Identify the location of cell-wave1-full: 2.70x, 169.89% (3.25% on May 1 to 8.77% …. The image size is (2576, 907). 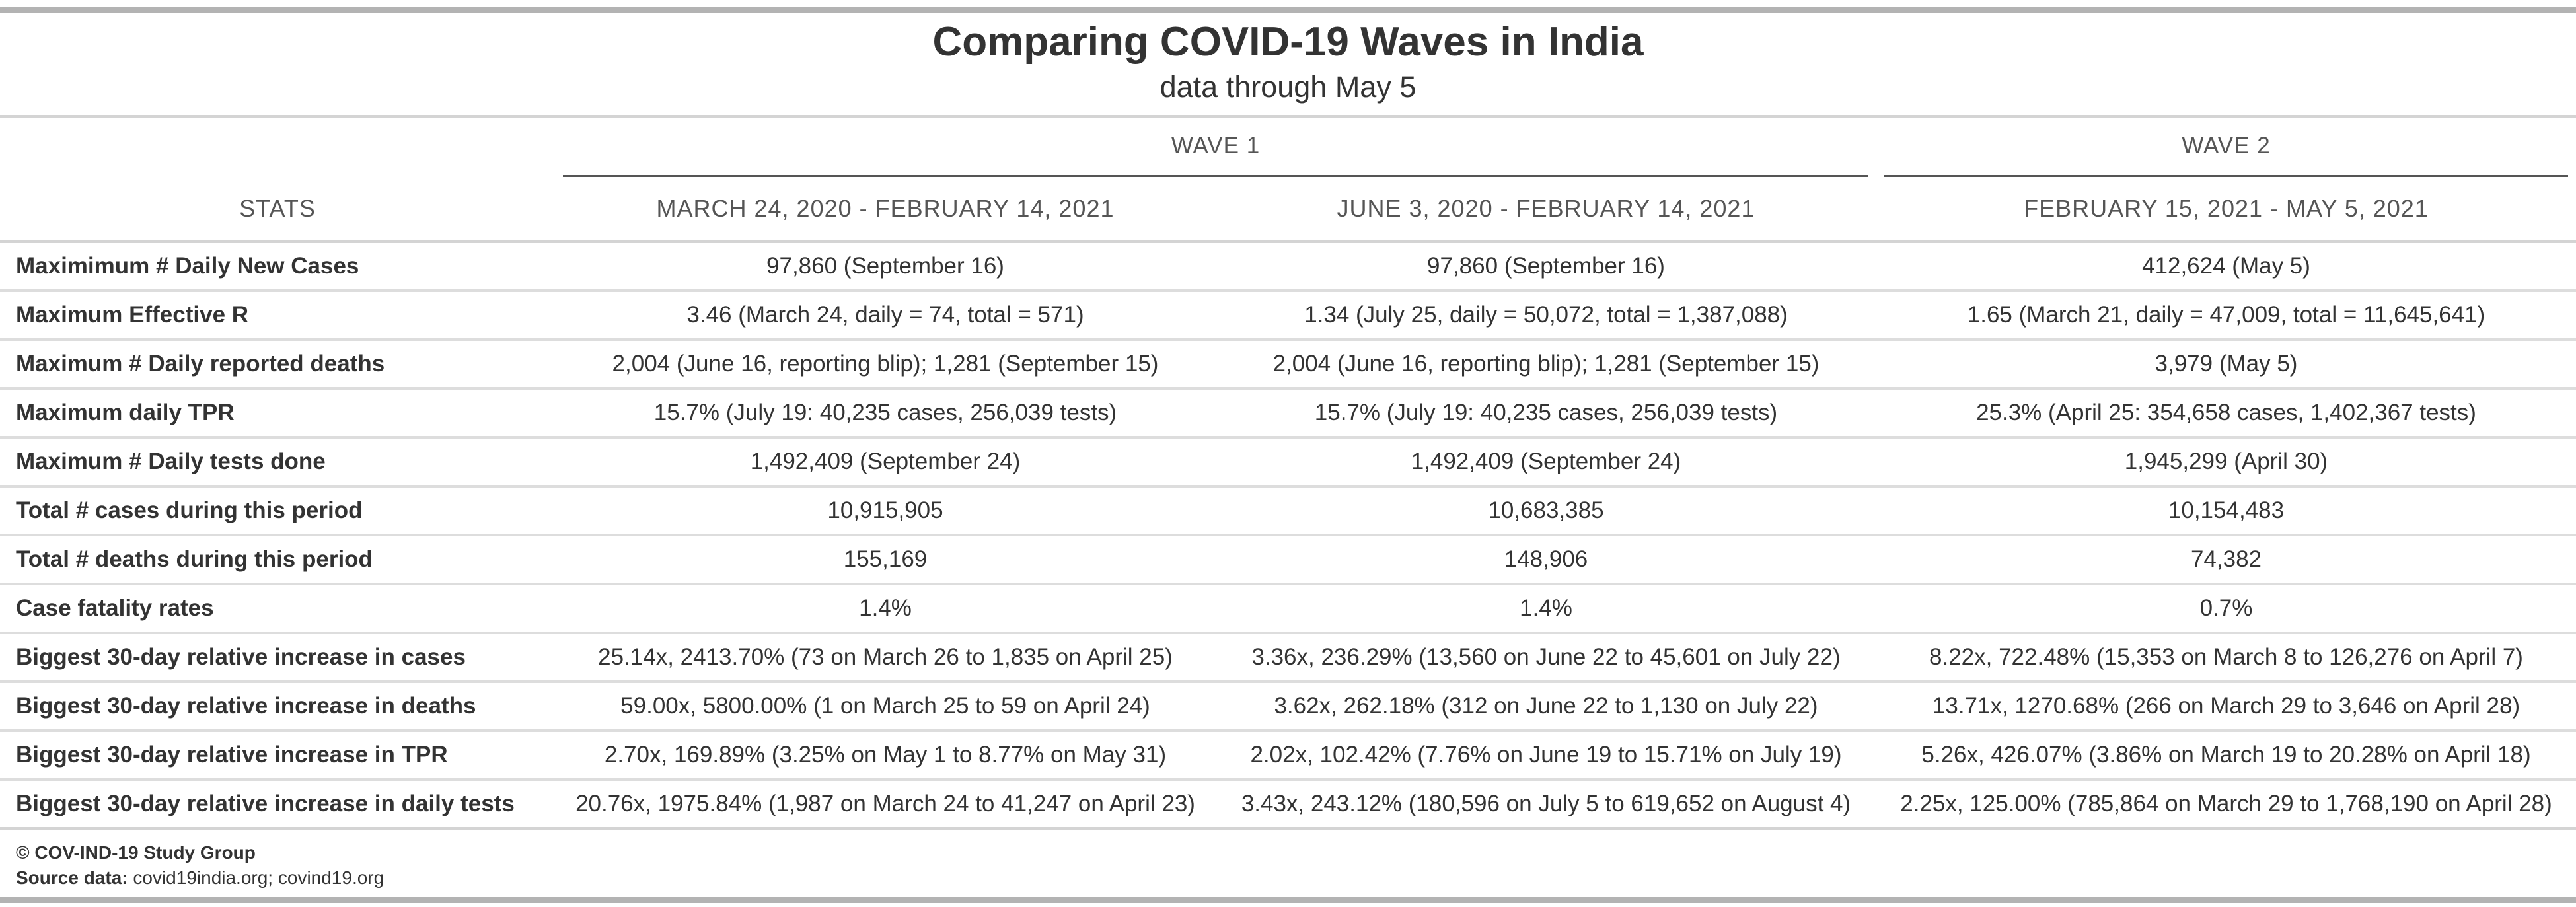
(886, 756).